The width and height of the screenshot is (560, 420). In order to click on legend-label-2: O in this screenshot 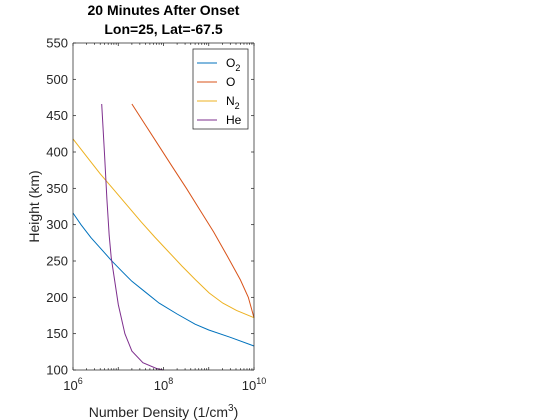, I will do `click(230, 82)`.